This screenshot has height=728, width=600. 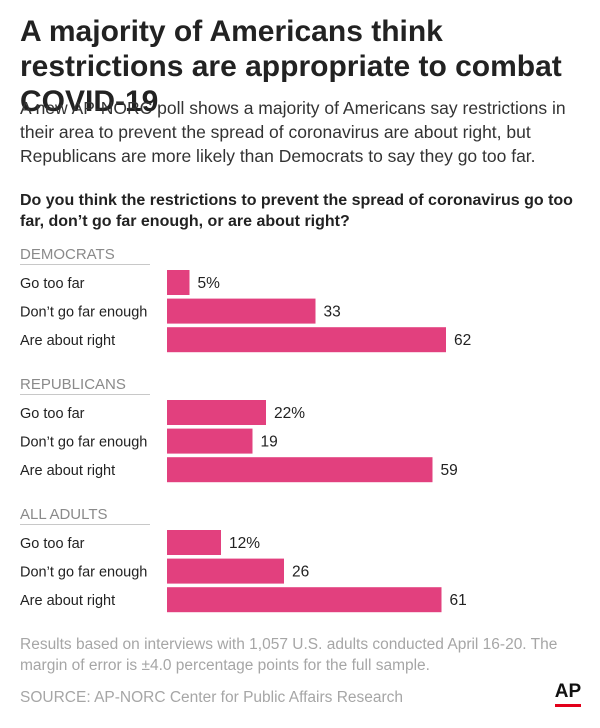 I want to click on value-label: 22%, so click(x=289, y=413).